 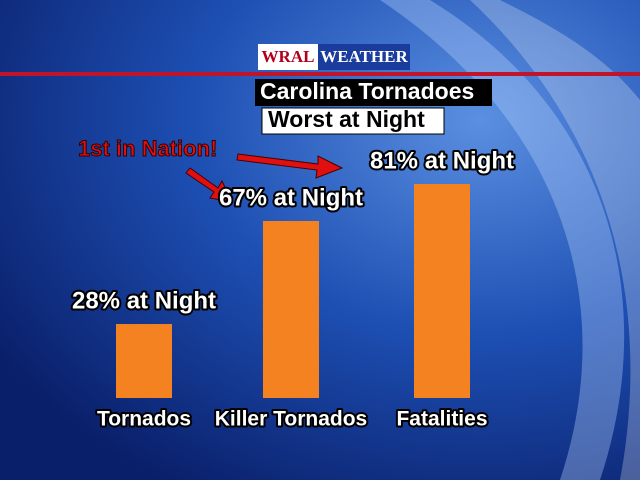 I want to click on value-label: 28% at Night, so click(x=144, y=300).